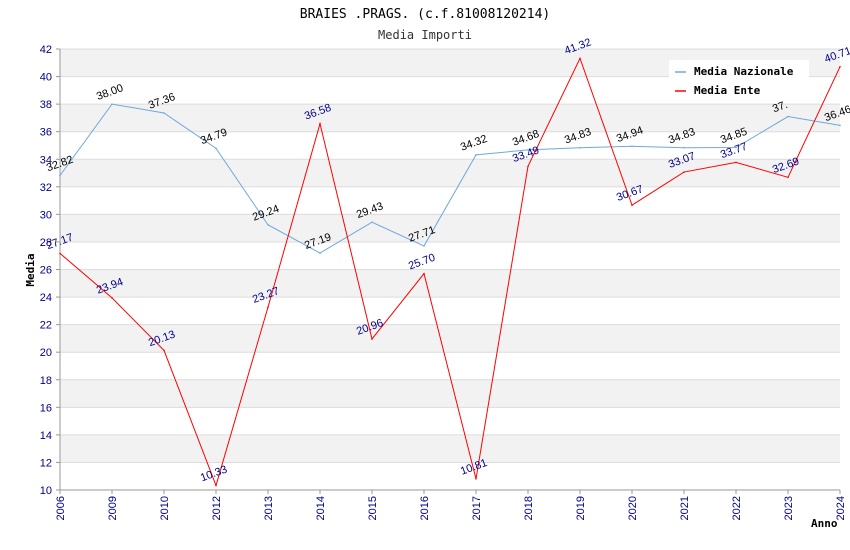 The width and height of the screenshot is (850, 550). What do you see at coordinates (217, 508) in the screenshot?
I see `x-tick-label: 2012` at bounding box center [217, 508].